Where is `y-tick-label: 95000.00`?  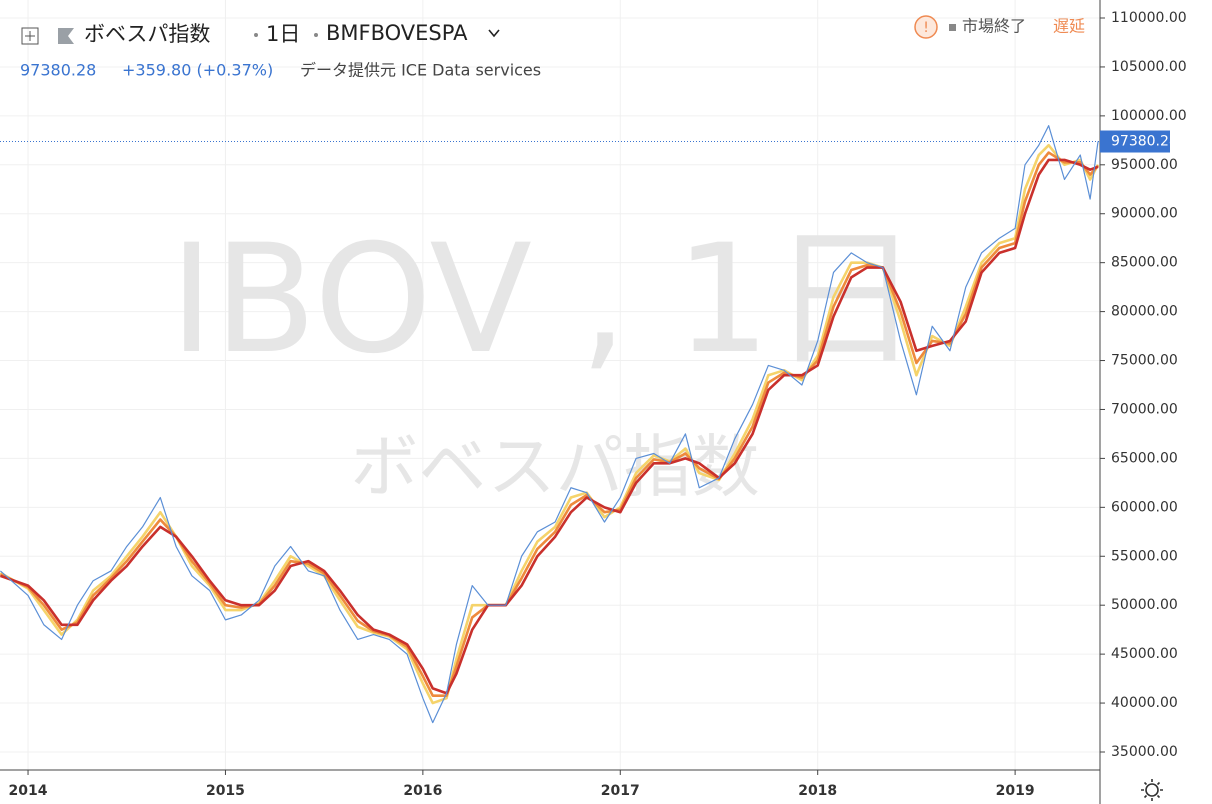
y-tick-label: 95000.00 is located at coordinates (1144, 165).